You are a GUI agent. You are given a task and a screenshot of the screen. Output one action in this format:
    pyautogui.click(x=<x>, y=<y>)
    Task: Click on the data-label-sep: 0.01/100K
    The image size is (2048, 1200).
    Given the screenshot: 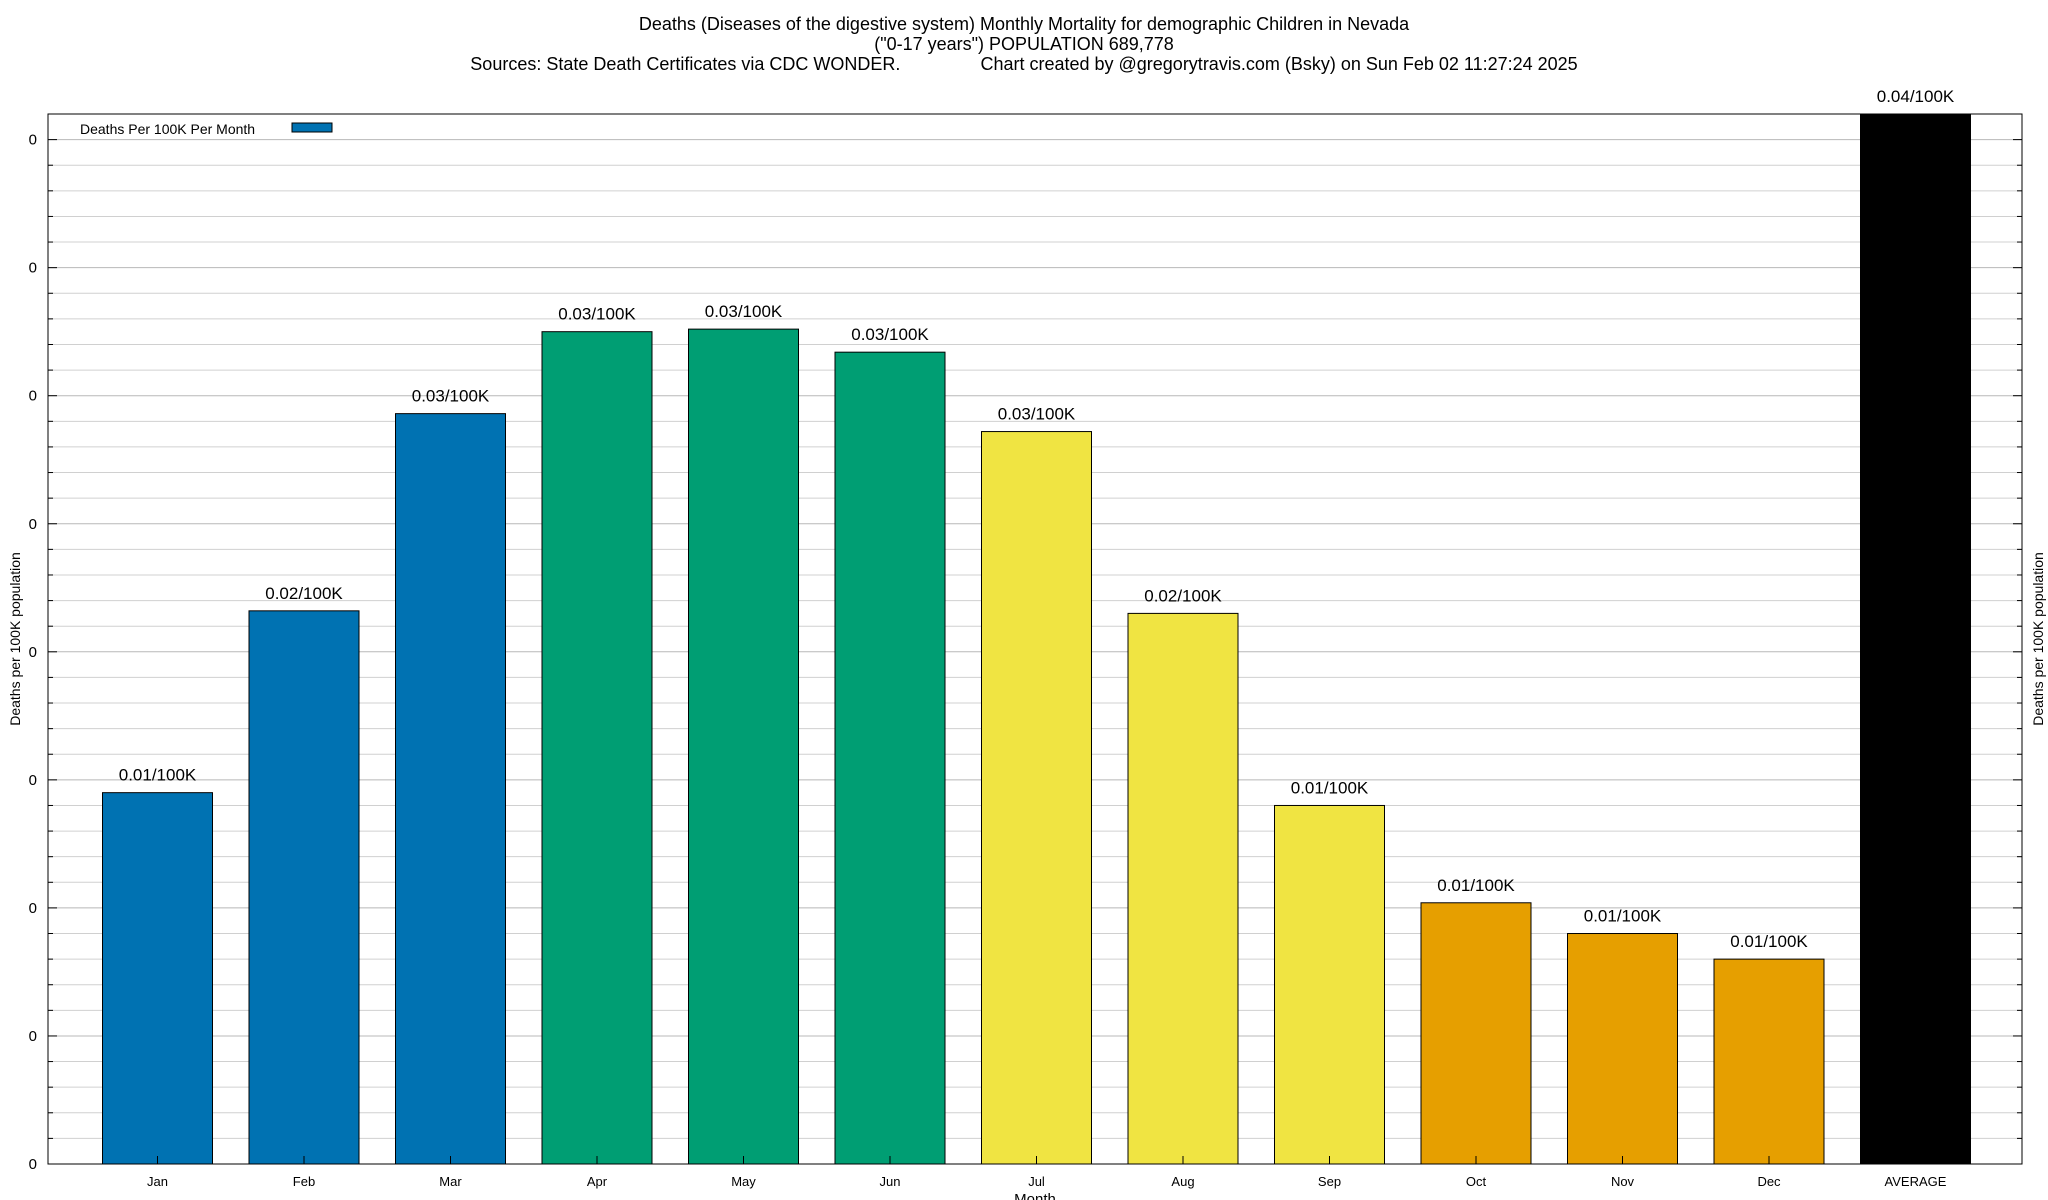 What is the action you would take?
    pyautogui.click(x=1330, y=787)
    